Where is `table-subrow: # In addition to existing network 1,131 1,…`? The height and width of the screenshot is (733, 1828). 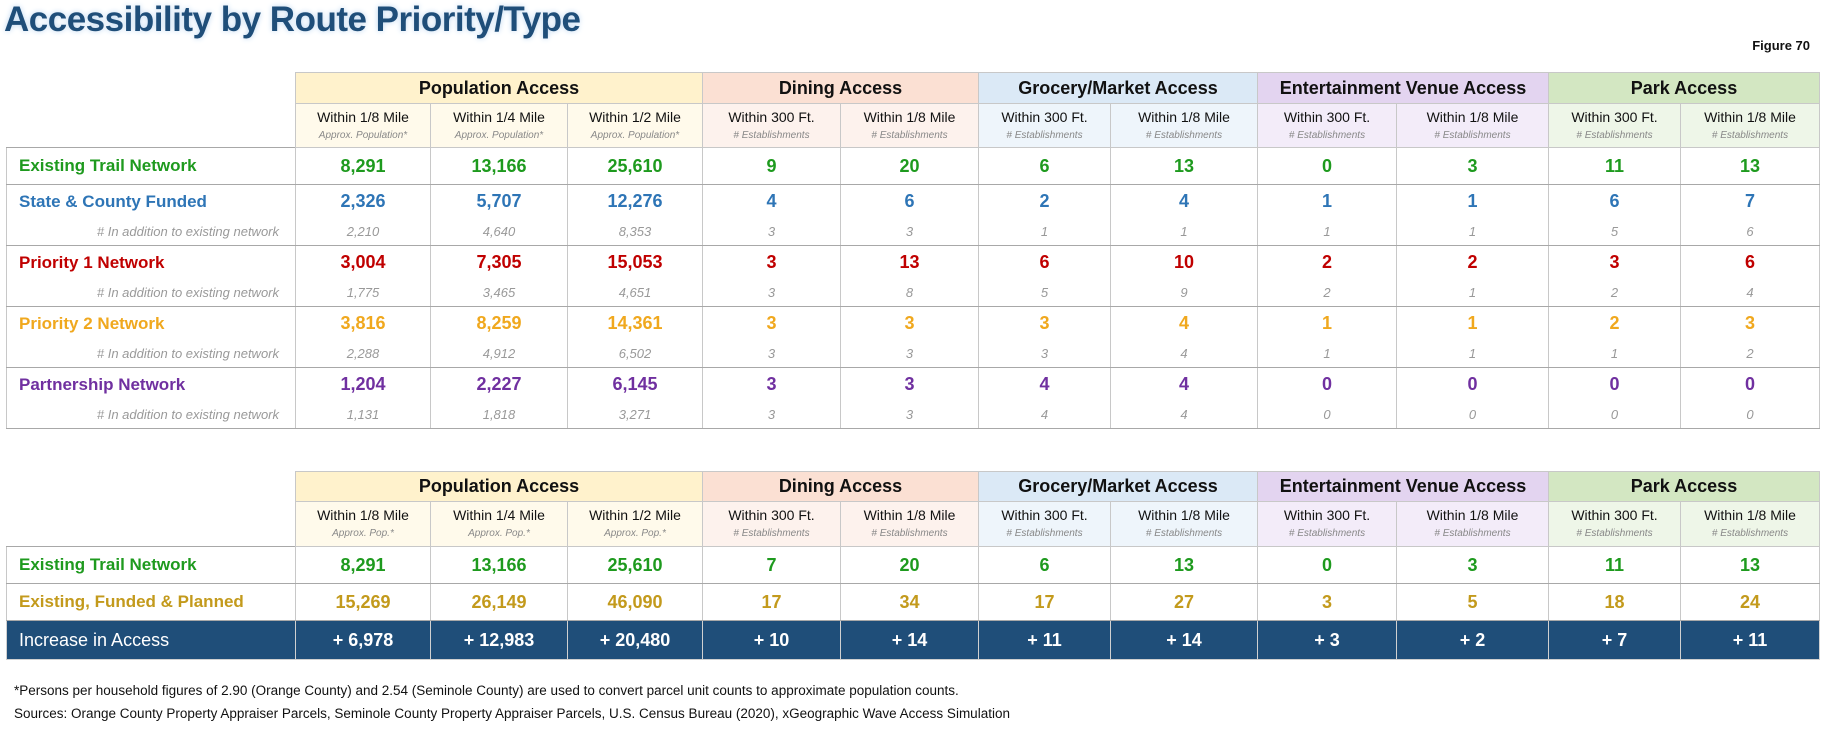 table-subrow: # In addition to existing network 1,131 1,… is located at coordinates (913, 415).